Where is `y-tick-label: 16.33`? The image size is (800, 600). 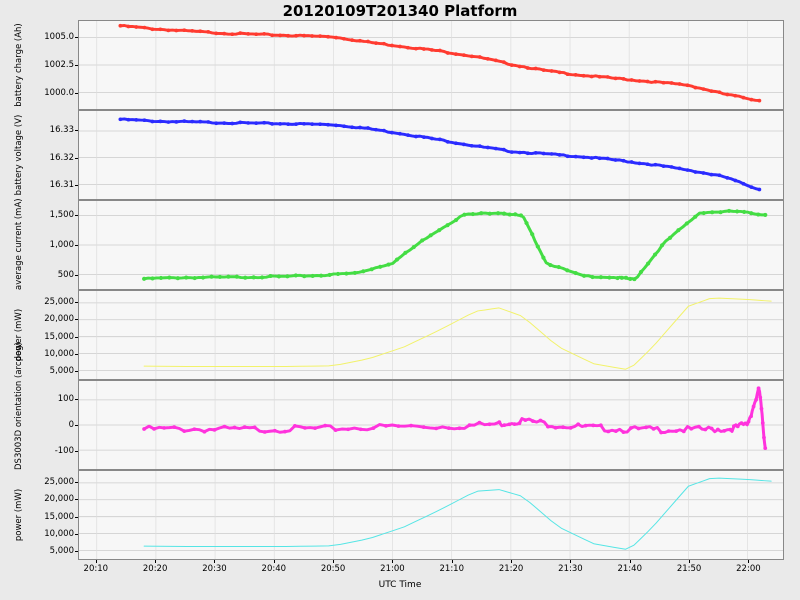
y-tick-label: 16.33 is located at coordinates (61, 130).